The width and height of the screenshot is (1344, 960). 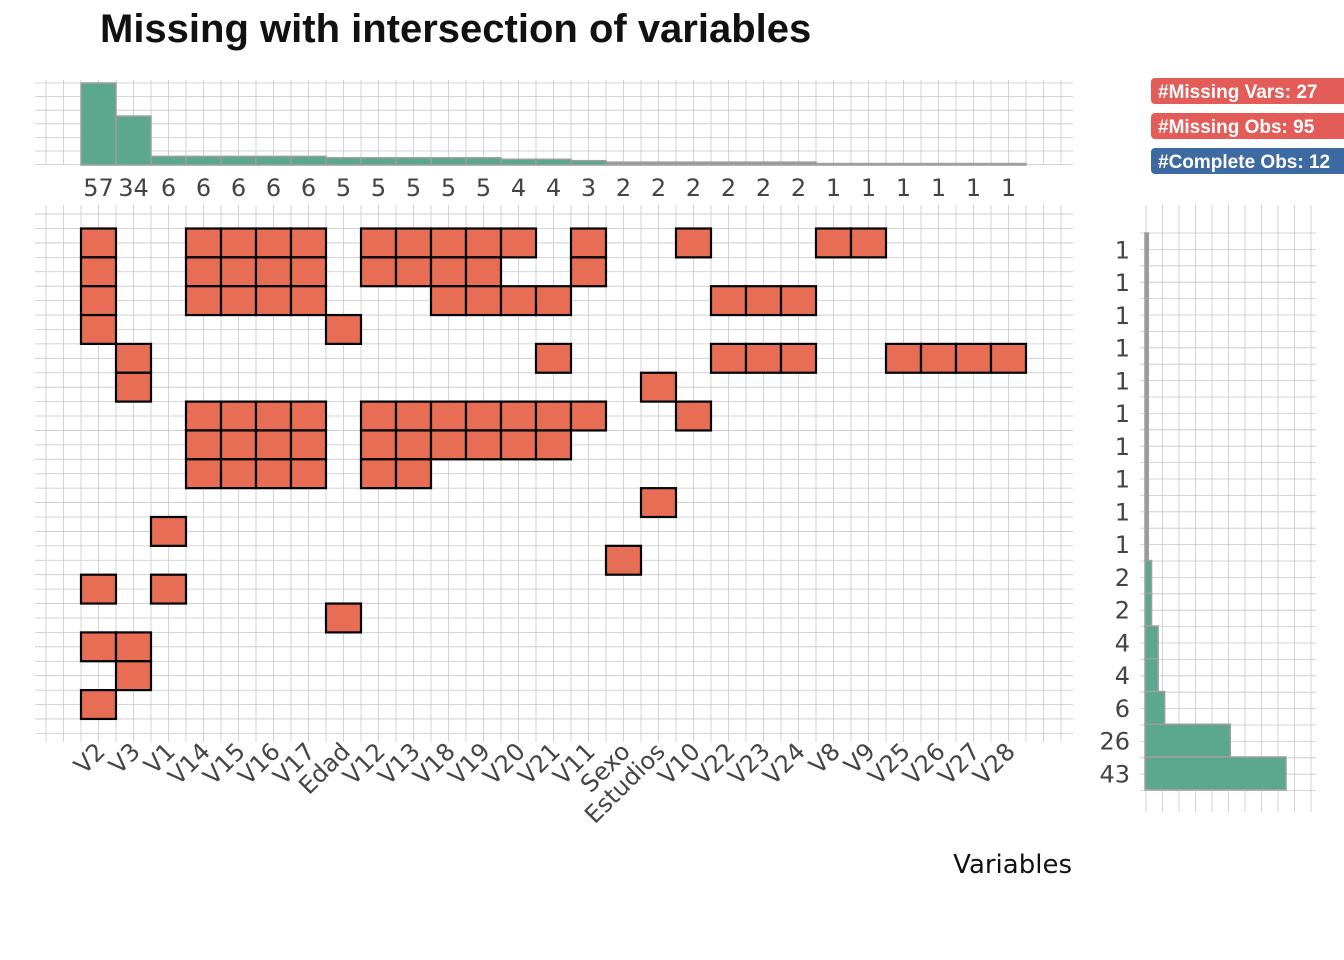 I want to click on combination-count-label-row-15: 6, so click(x=1122, y=709).